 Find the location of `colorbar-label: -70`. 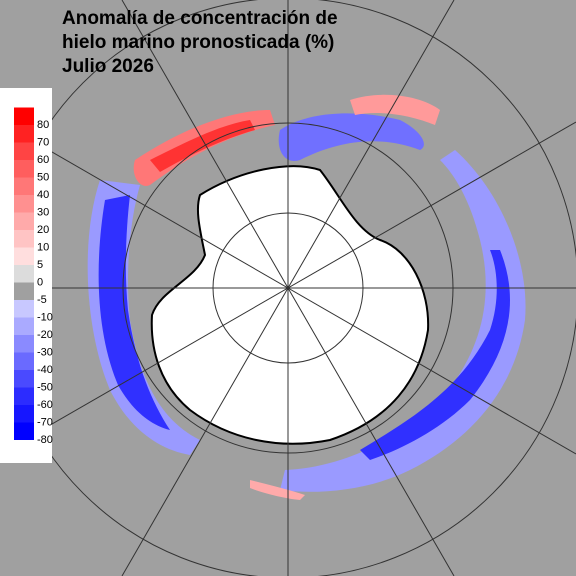

colorbar-label: -70 is located at coordinates (45, 422).